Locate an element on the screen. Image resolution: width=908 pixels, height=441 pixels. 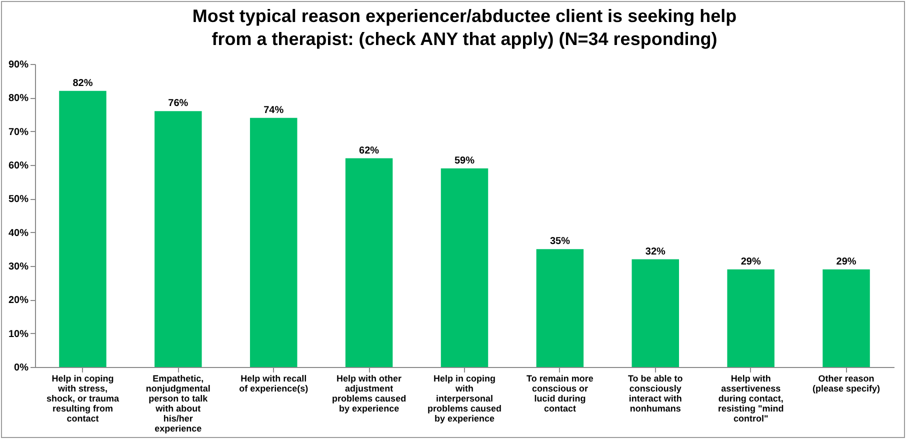
x-tick-label: Help in coping with interpersonal problems caused by experience is located at coordinates (464, 399).